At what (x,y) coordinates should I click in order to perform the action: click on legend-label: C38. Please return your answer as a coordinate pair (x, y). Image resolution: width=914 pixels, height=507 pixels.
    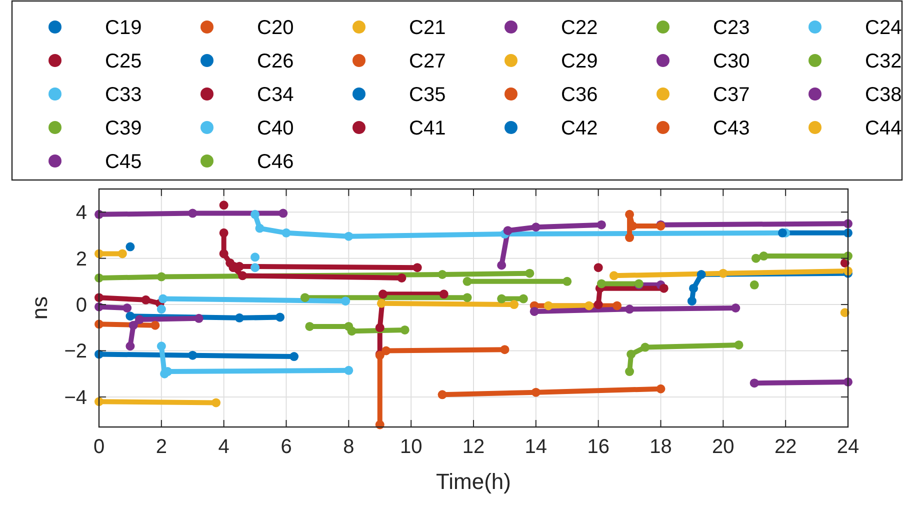
    Looking at the image, I should click on (883, 95).